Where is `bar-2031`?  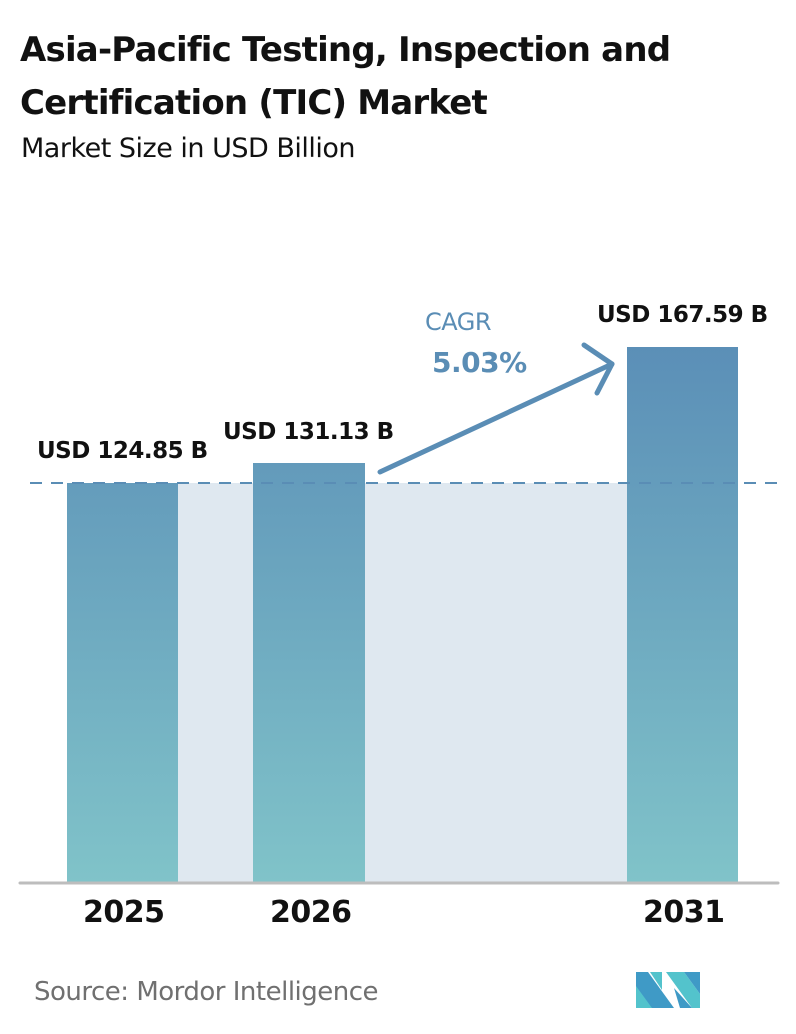
bar-2031 is located at coordinates (682, 614).